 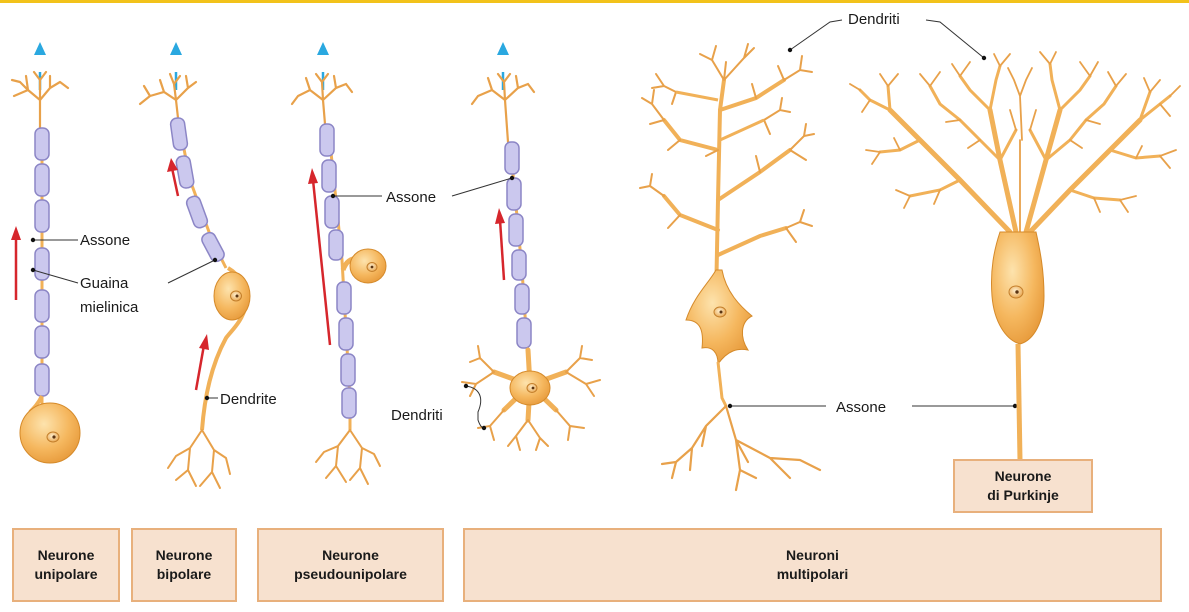 What do you see at coordinates (45, 253) in the screenshot?
I see `unipolar-neuron` at bounding box center [45, 253].